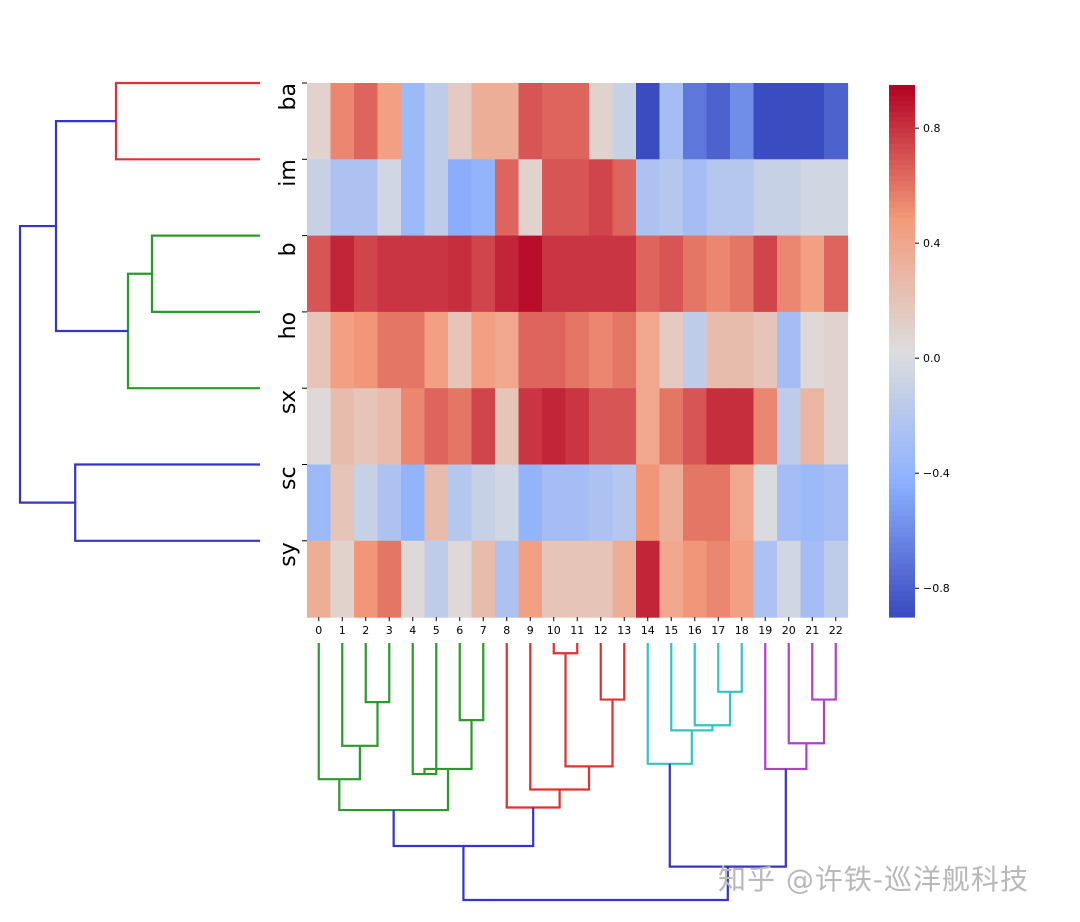 The width and height of the screenshot is (1080, 922). I want to click on row-label: ho, so click(288, 325).